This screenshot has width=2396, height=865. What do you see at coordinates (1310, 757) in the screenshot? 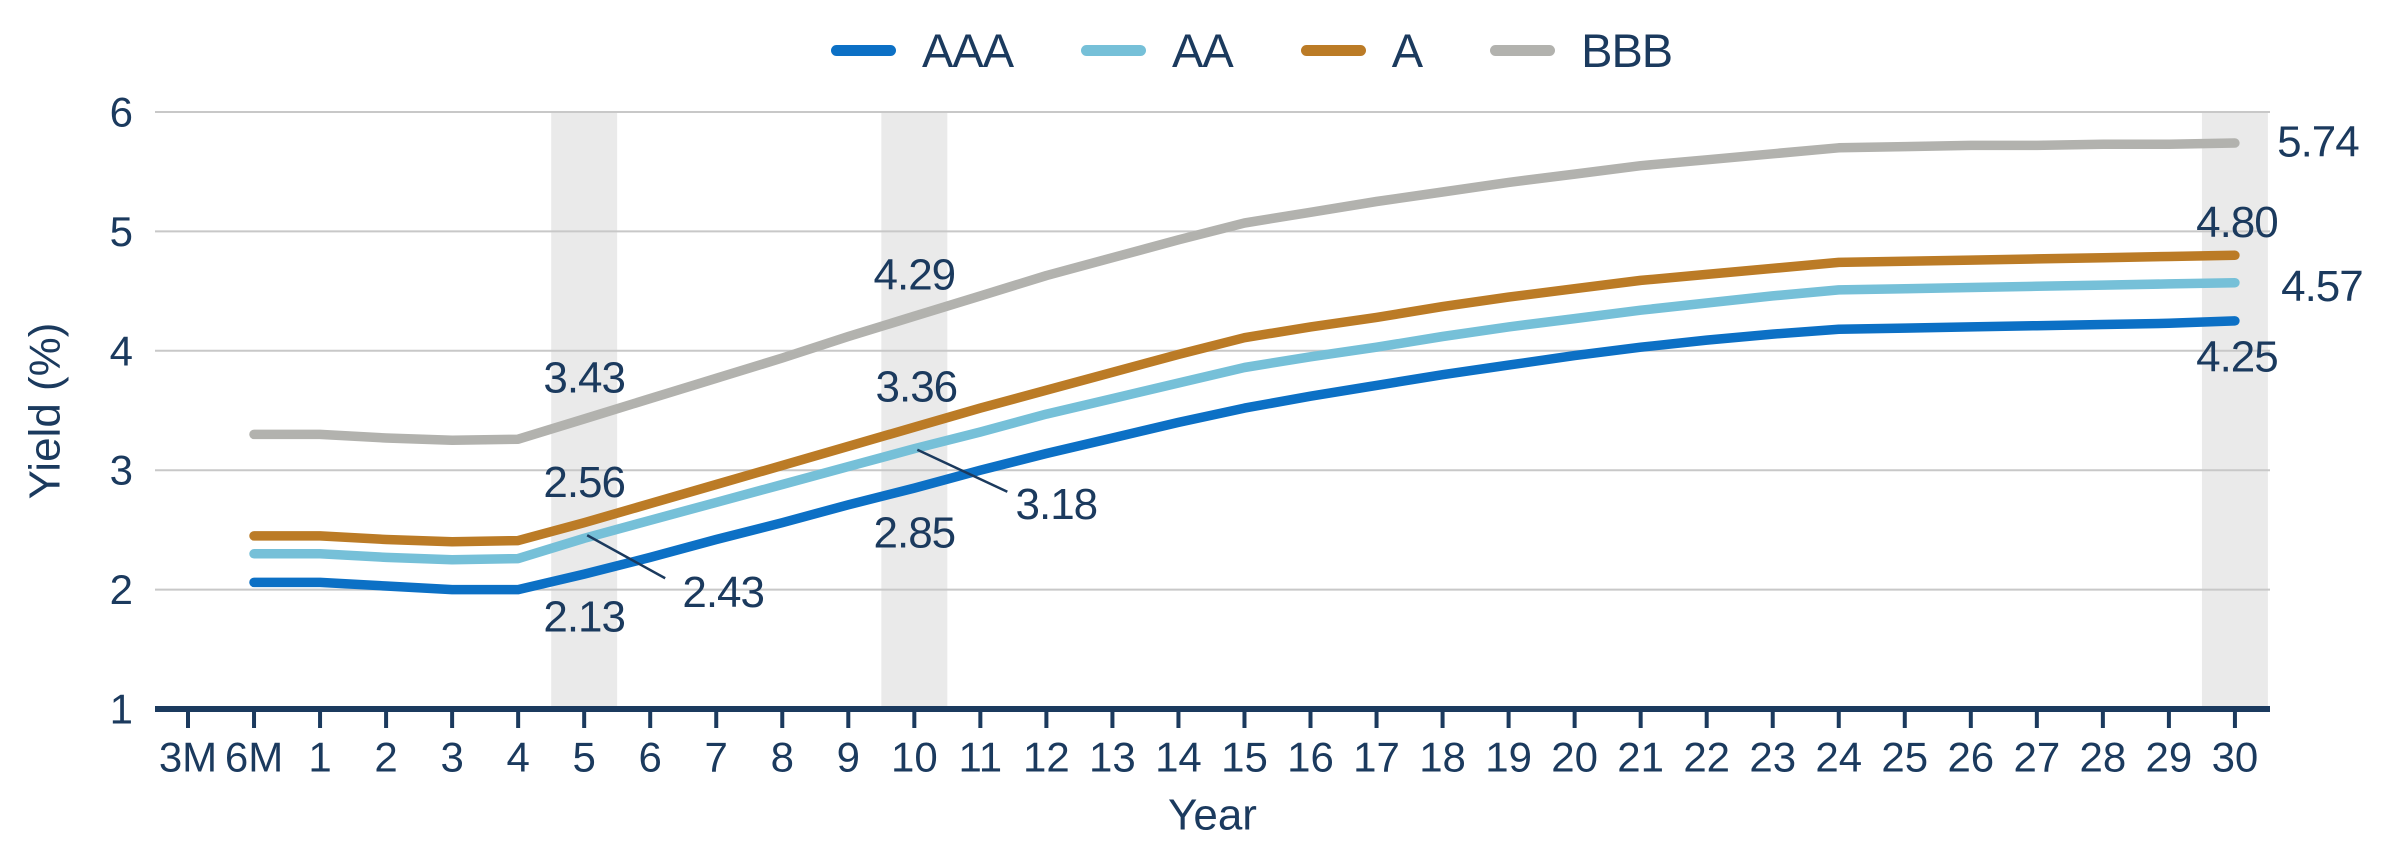
I see `x-tick-label-16: 16` at bounding box center [1310, 757].